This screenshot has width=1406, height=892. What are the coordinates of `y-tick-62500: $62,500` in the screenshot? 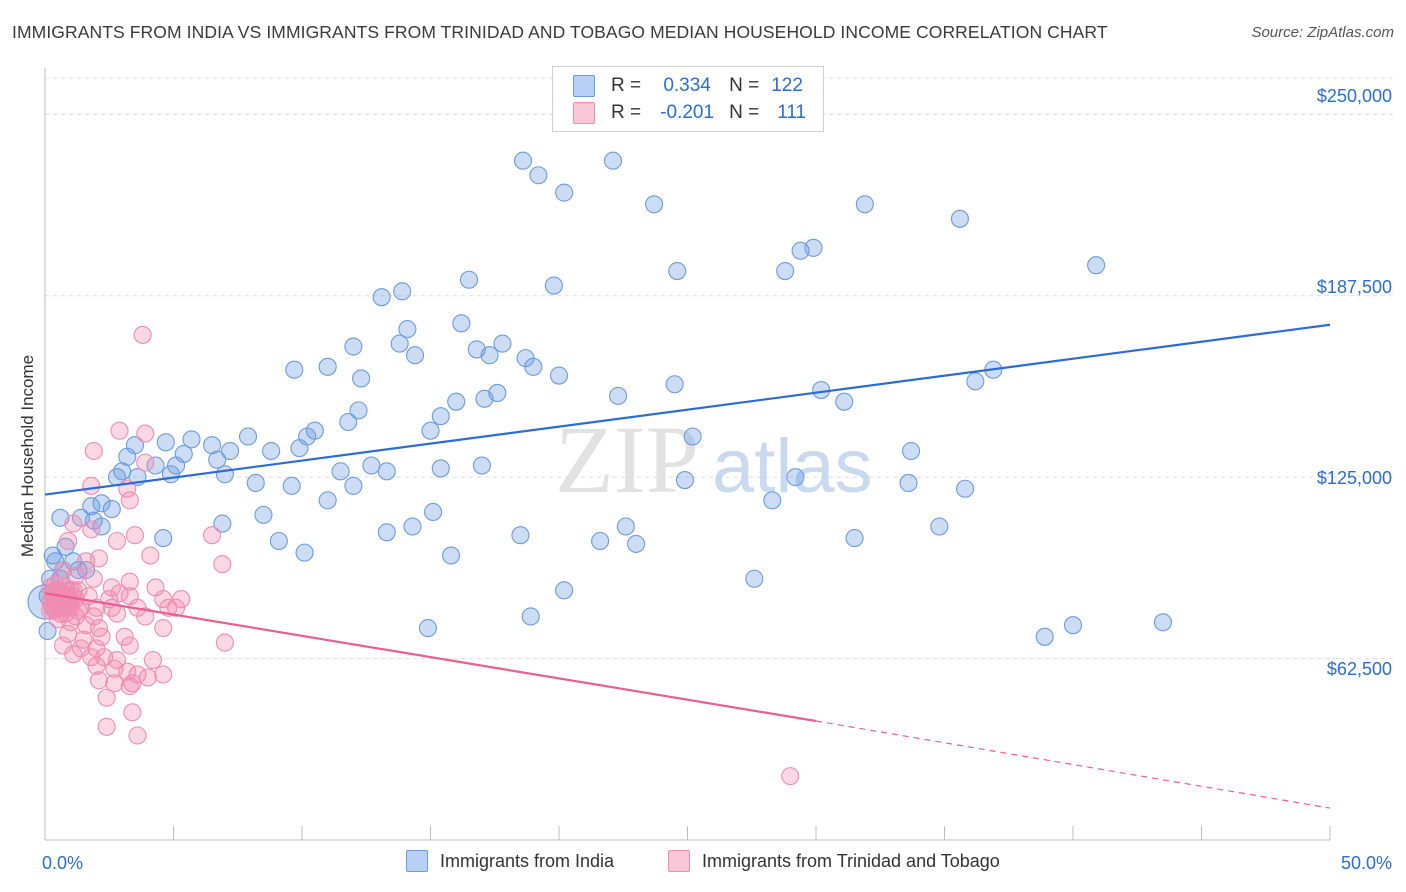 It's located at (1359, 669).